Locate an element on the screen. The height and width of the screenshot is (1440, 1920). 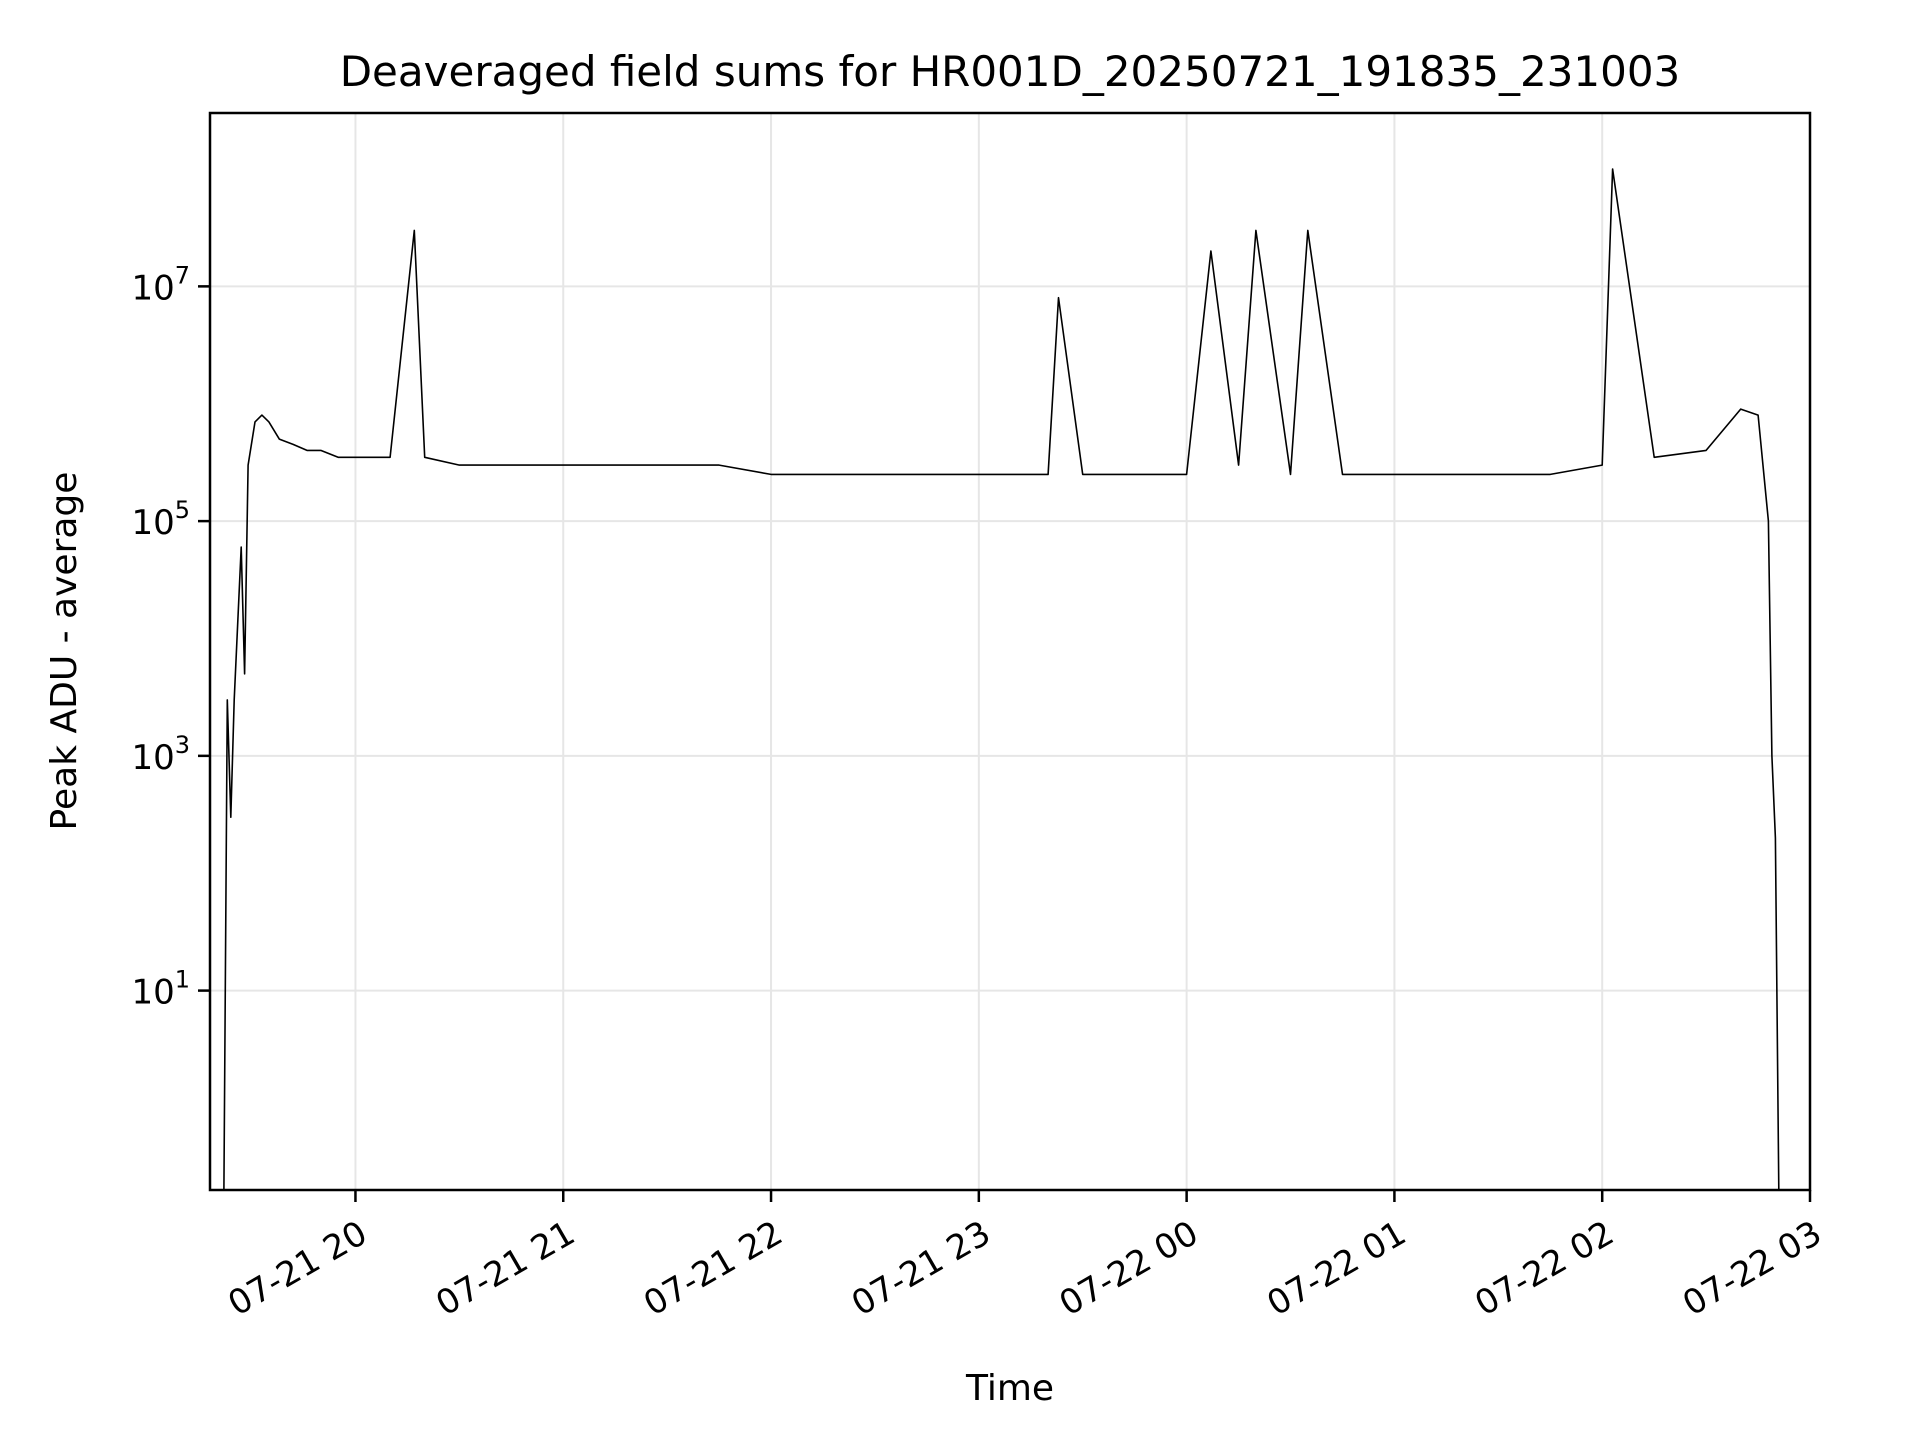
x-tick-label: 07-22 00 is located at coordinates (1129, 1268).